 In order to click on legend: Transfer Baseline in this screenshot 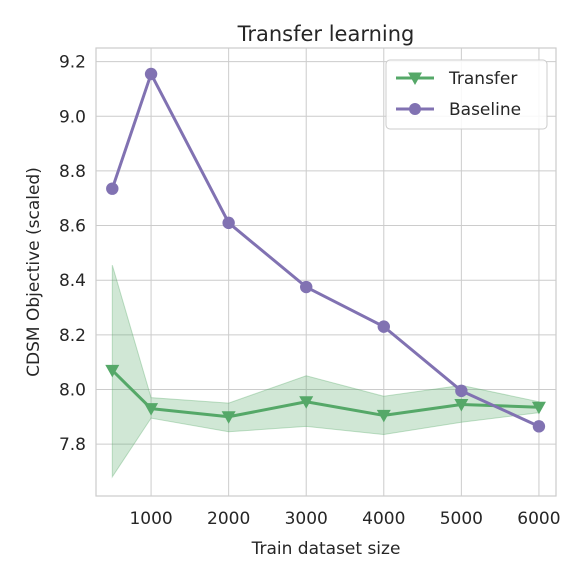, I will do `click(466, 94)`.